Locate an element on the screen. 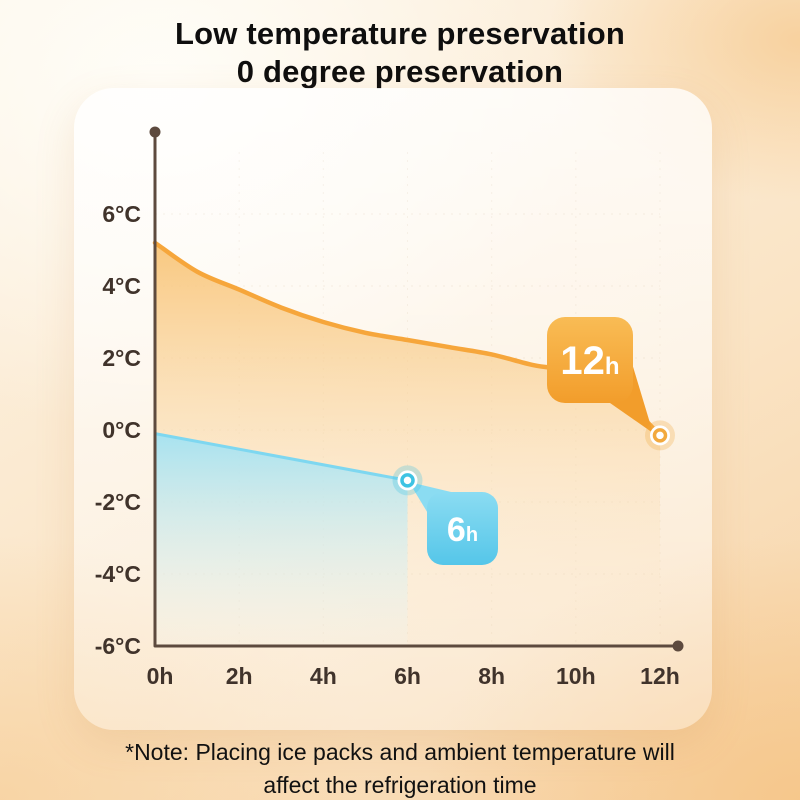  endpoint-ring-preservation-12h is located at coordinates (660, 435).